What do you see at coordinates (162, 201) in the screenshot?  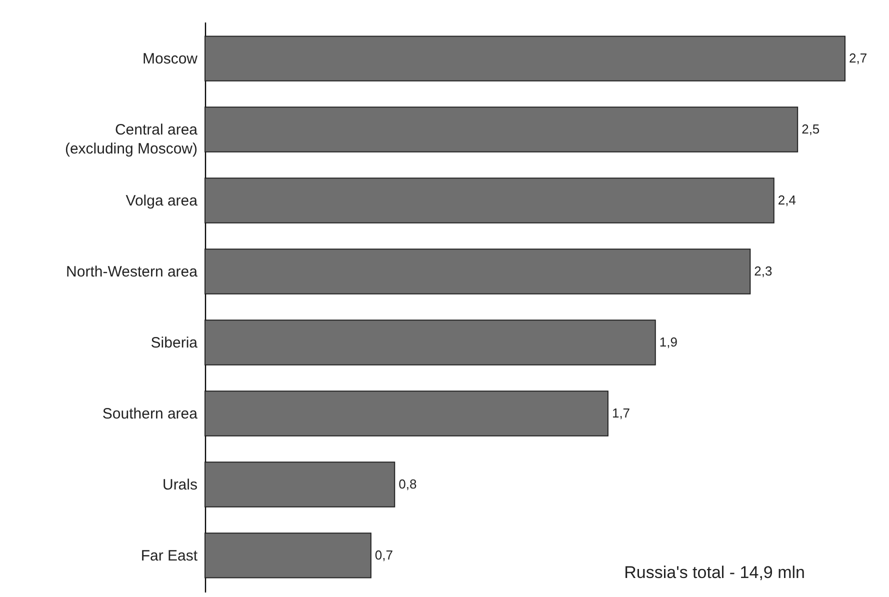 I see `y-tick-label: Volga area` at bounding box center [162, 201].